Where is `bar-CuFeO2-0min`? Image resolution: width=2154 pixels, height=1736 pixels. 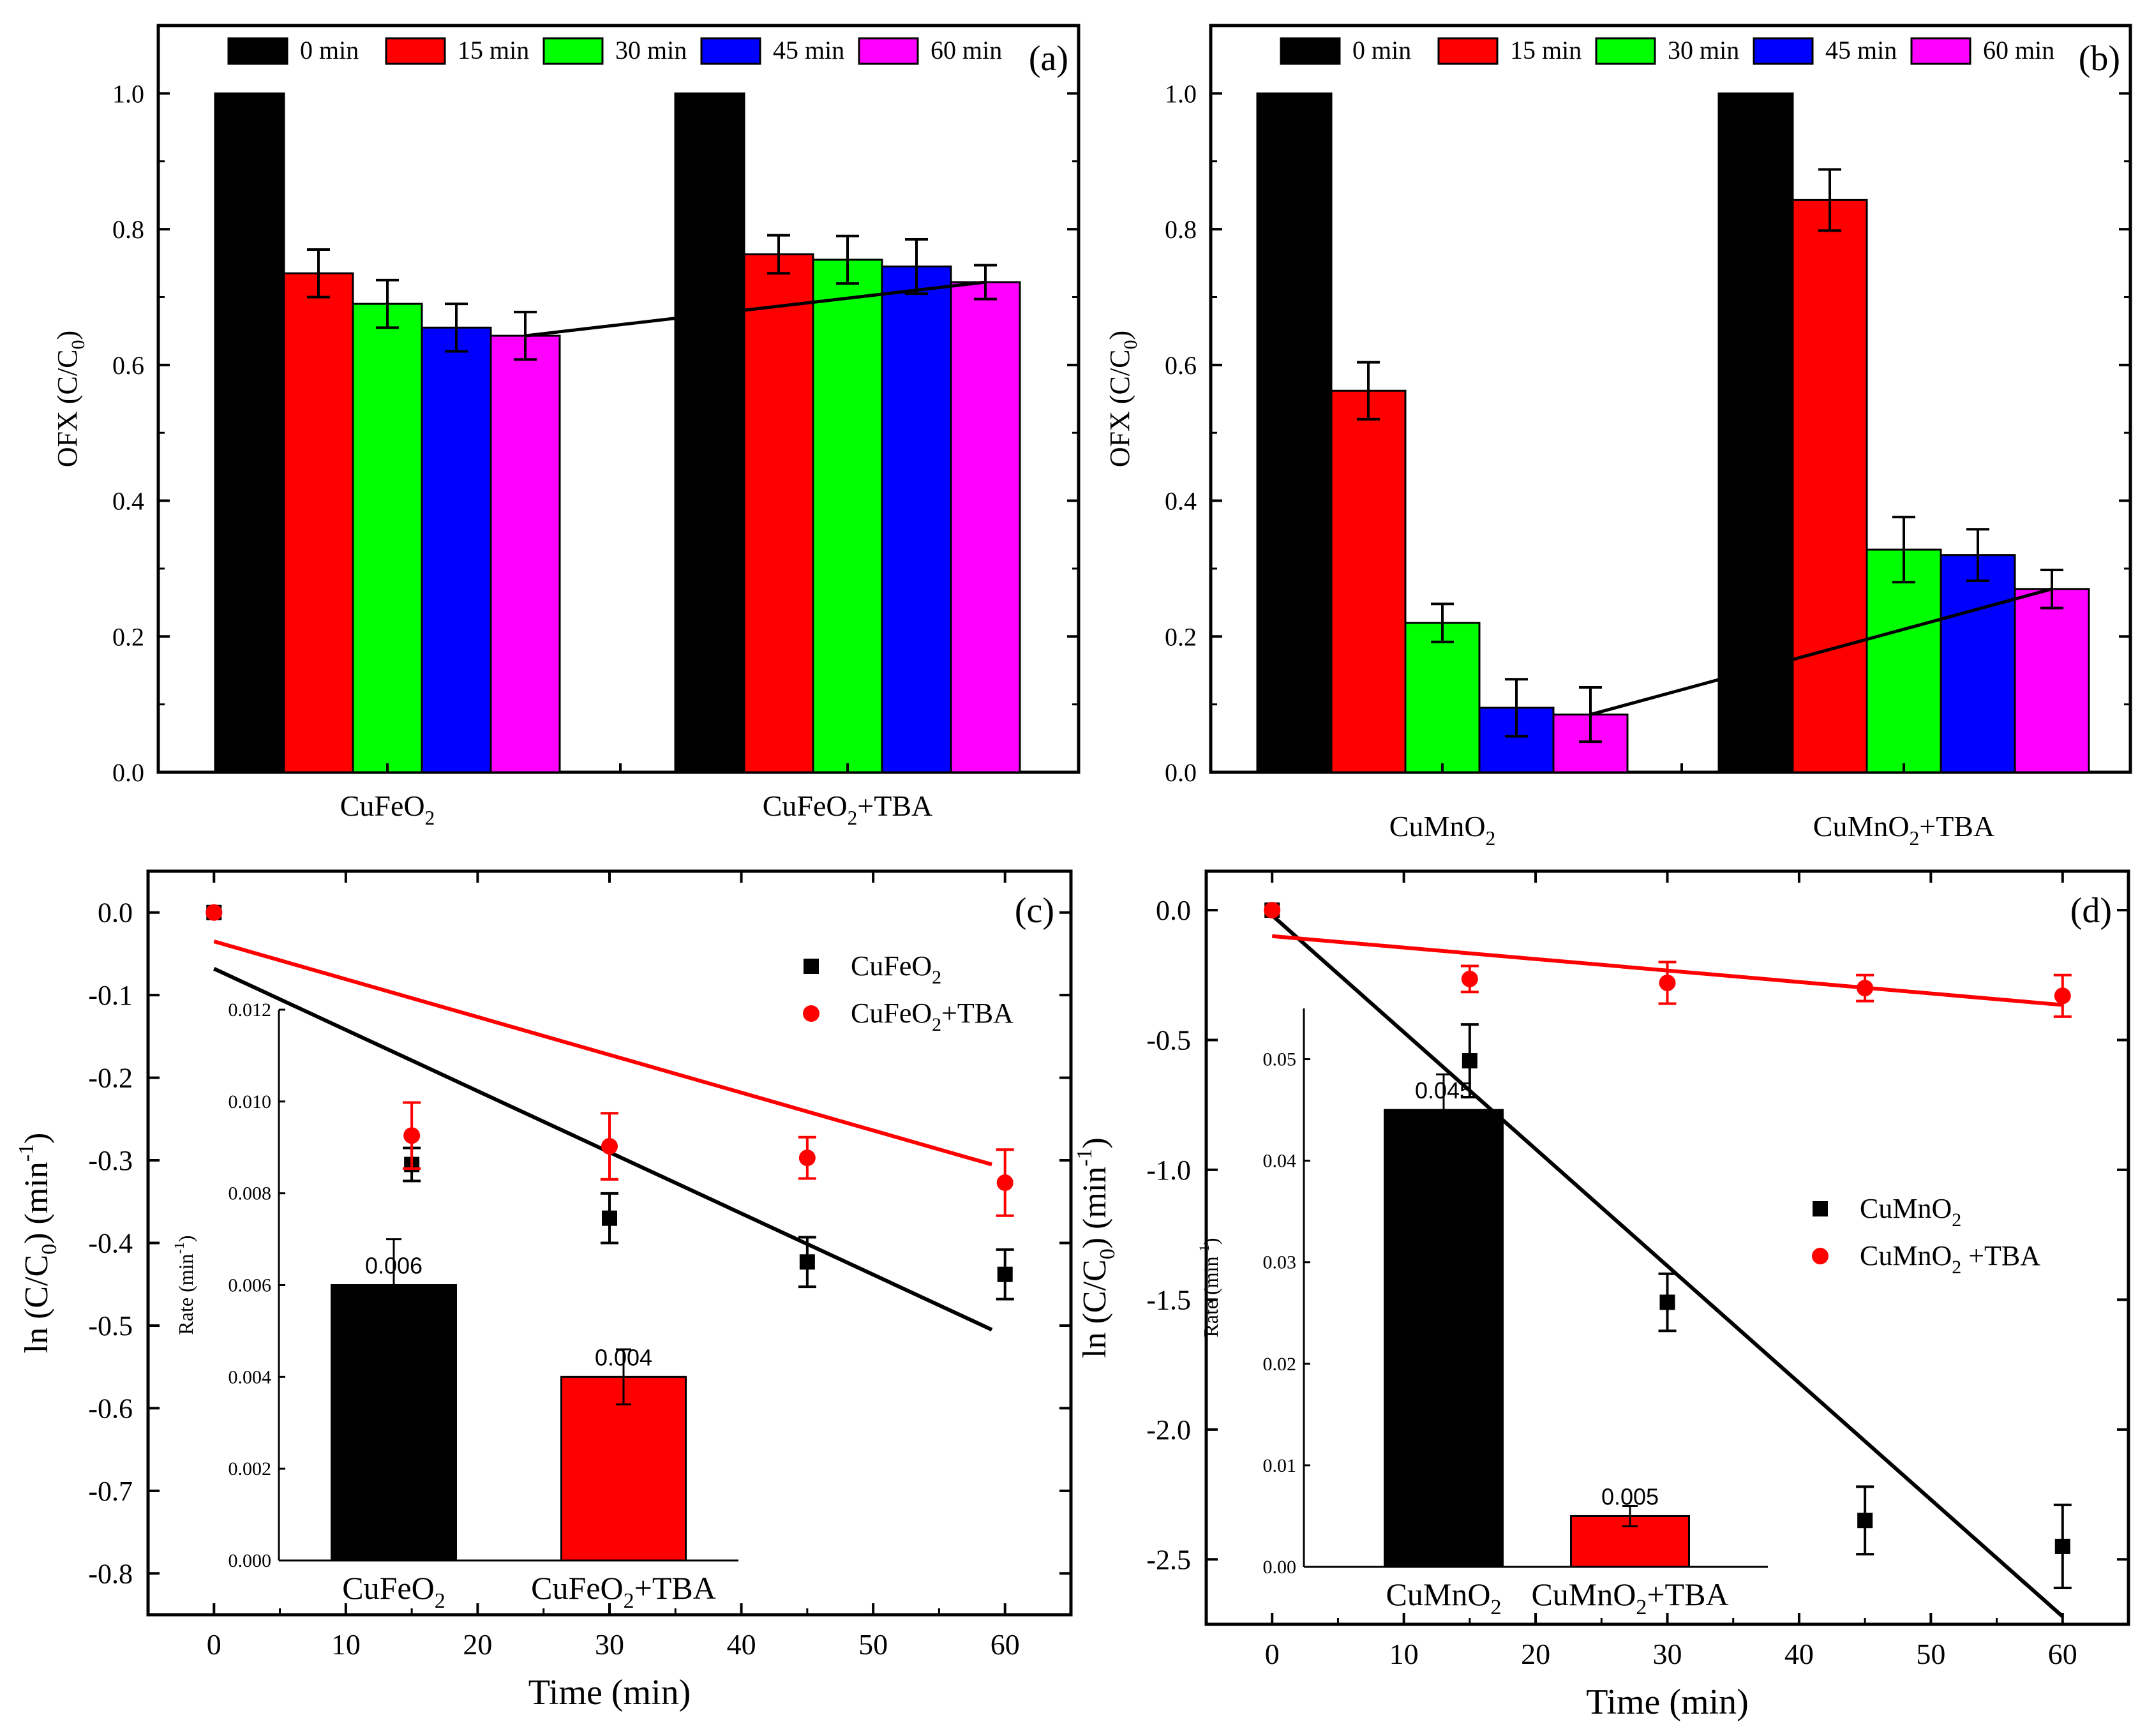
bar-CuFeO2-0min is located at coordinates (250, 433).